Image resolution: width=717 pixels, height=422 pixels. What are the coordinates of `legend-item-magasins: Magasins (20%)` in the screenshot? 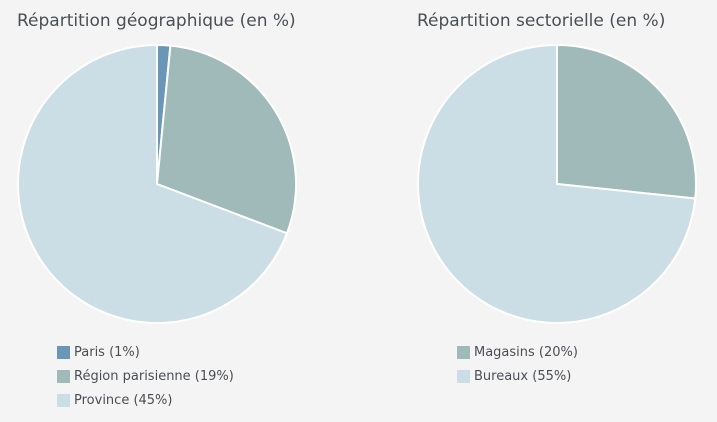 It's located at (517, 352).